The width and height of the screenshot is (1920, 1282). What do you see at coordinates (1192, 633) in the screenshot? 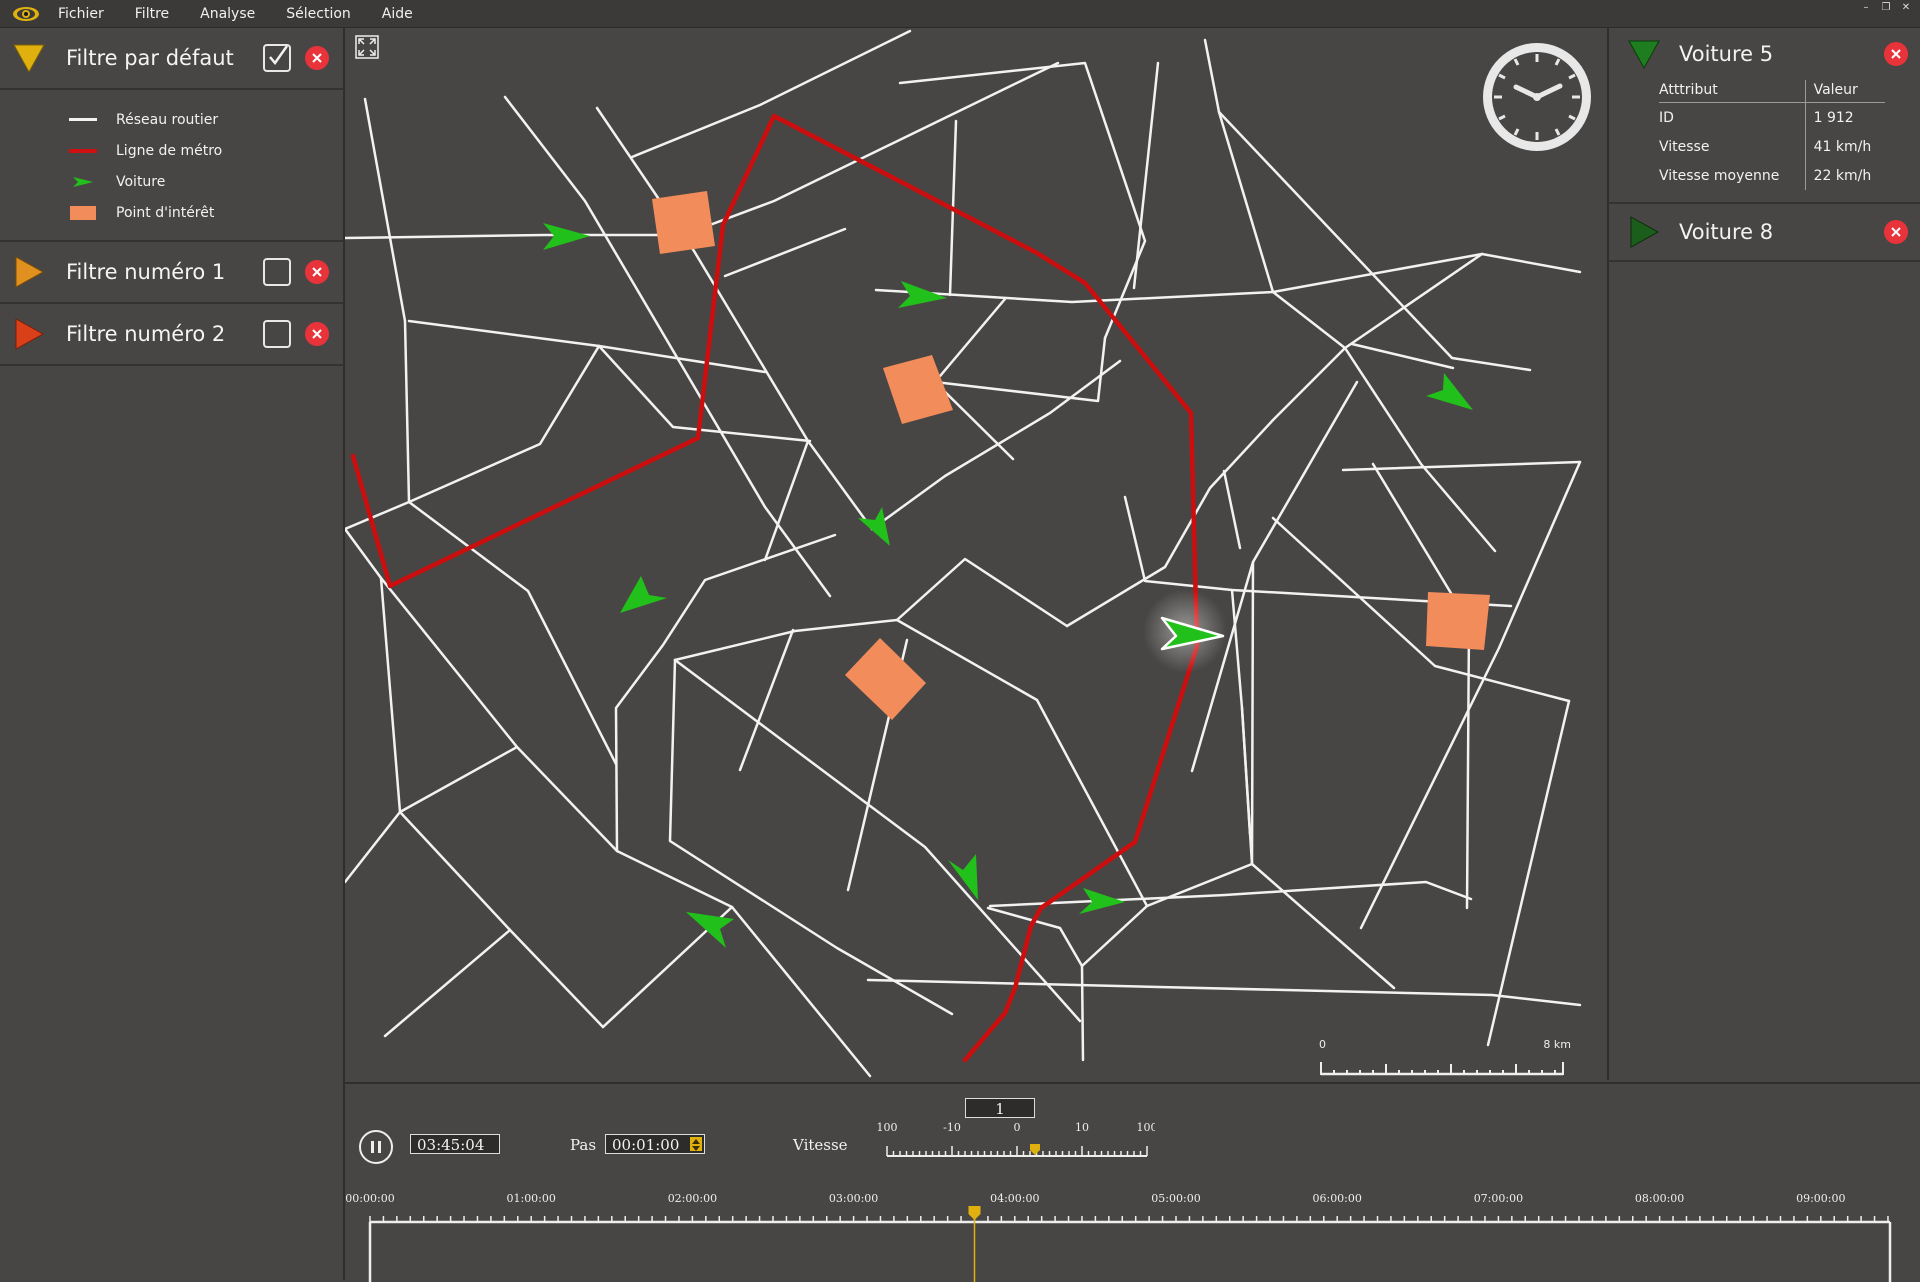
I see `selected-car-arrow` at bounding box center [1192, 633].